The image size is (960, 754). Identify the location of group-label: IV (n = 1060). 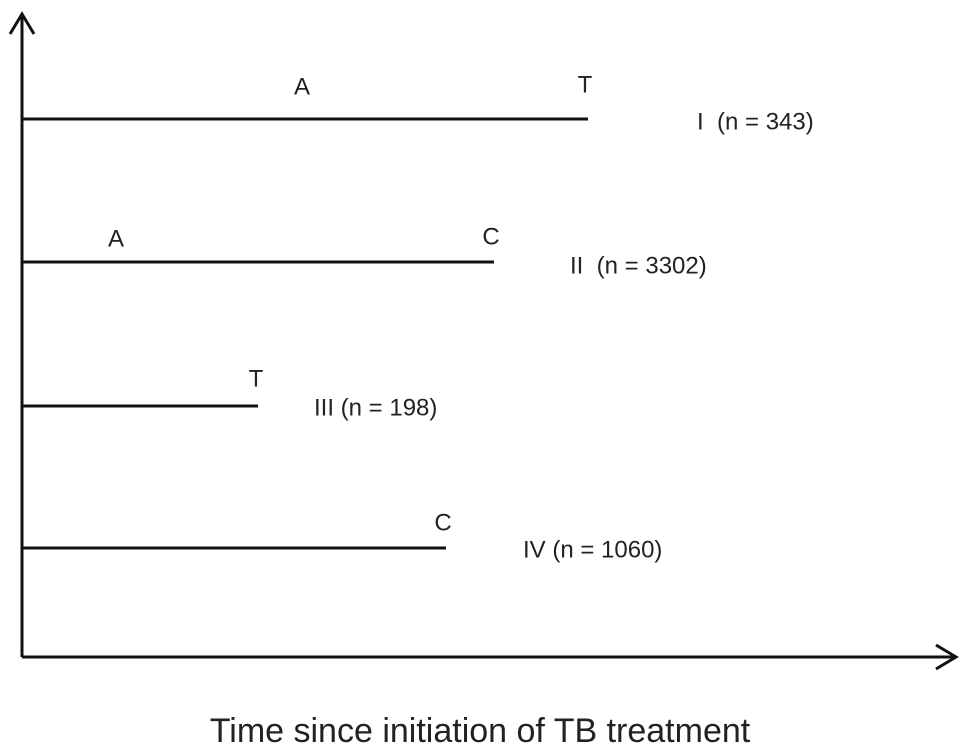
(592, 549).